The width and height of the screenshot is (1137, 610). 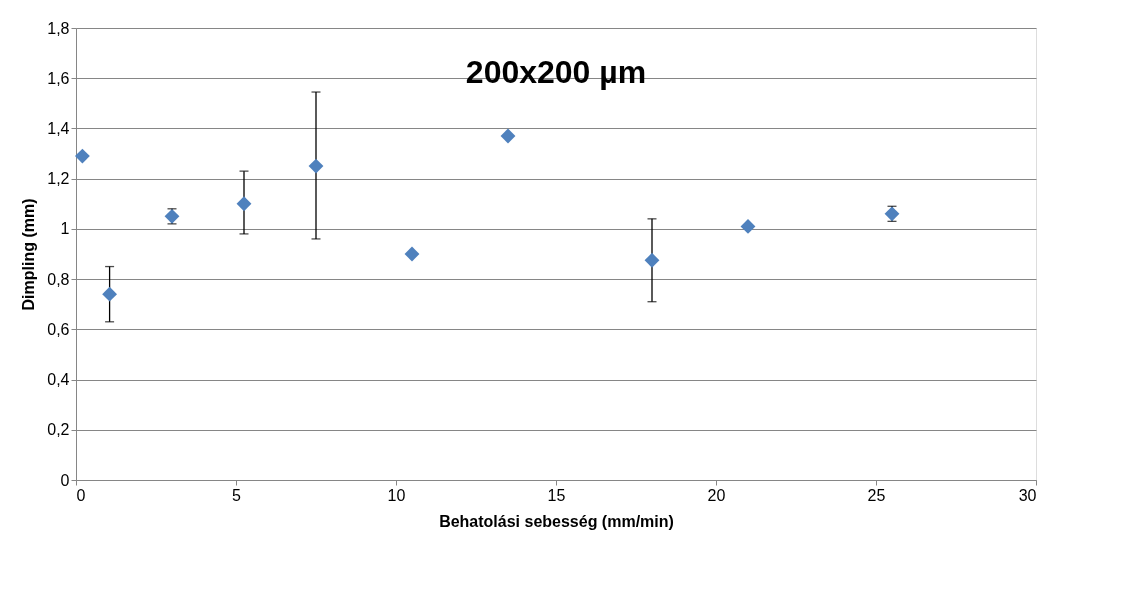 What do you see at coordinates (876, 495) in the screenshot?
I see `x-tick-label: 25` at bounding box center [876, 495].